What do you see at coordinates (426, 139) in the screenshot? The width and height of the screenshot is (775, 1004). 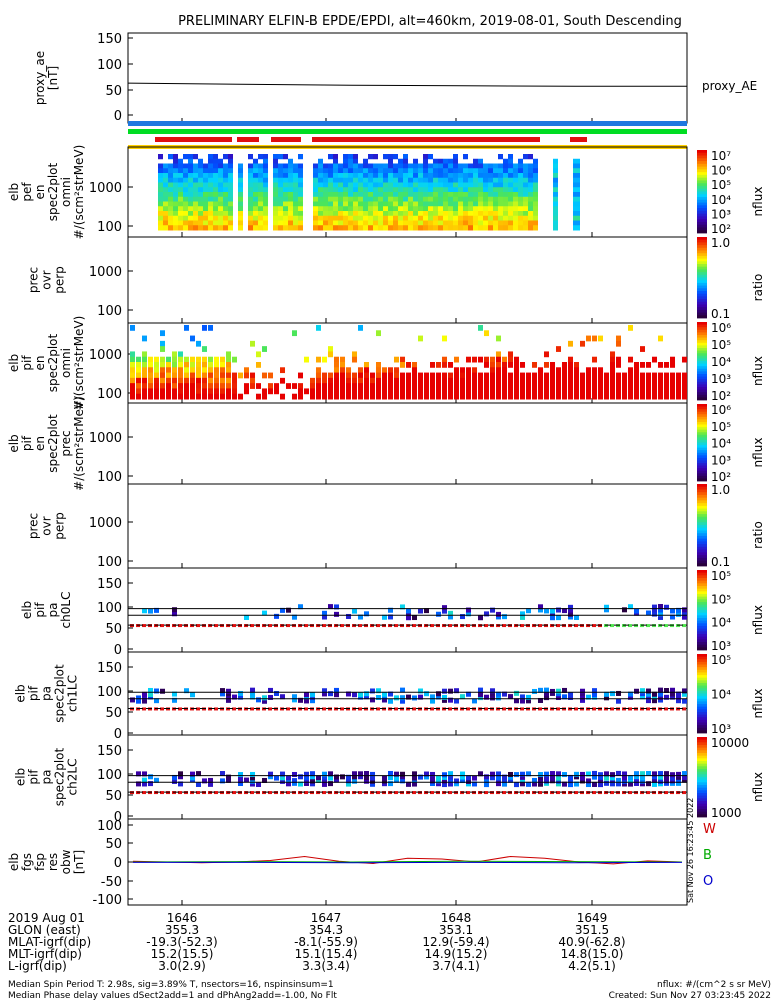 I see `status-bar-red` at bounding box center [426, 139].